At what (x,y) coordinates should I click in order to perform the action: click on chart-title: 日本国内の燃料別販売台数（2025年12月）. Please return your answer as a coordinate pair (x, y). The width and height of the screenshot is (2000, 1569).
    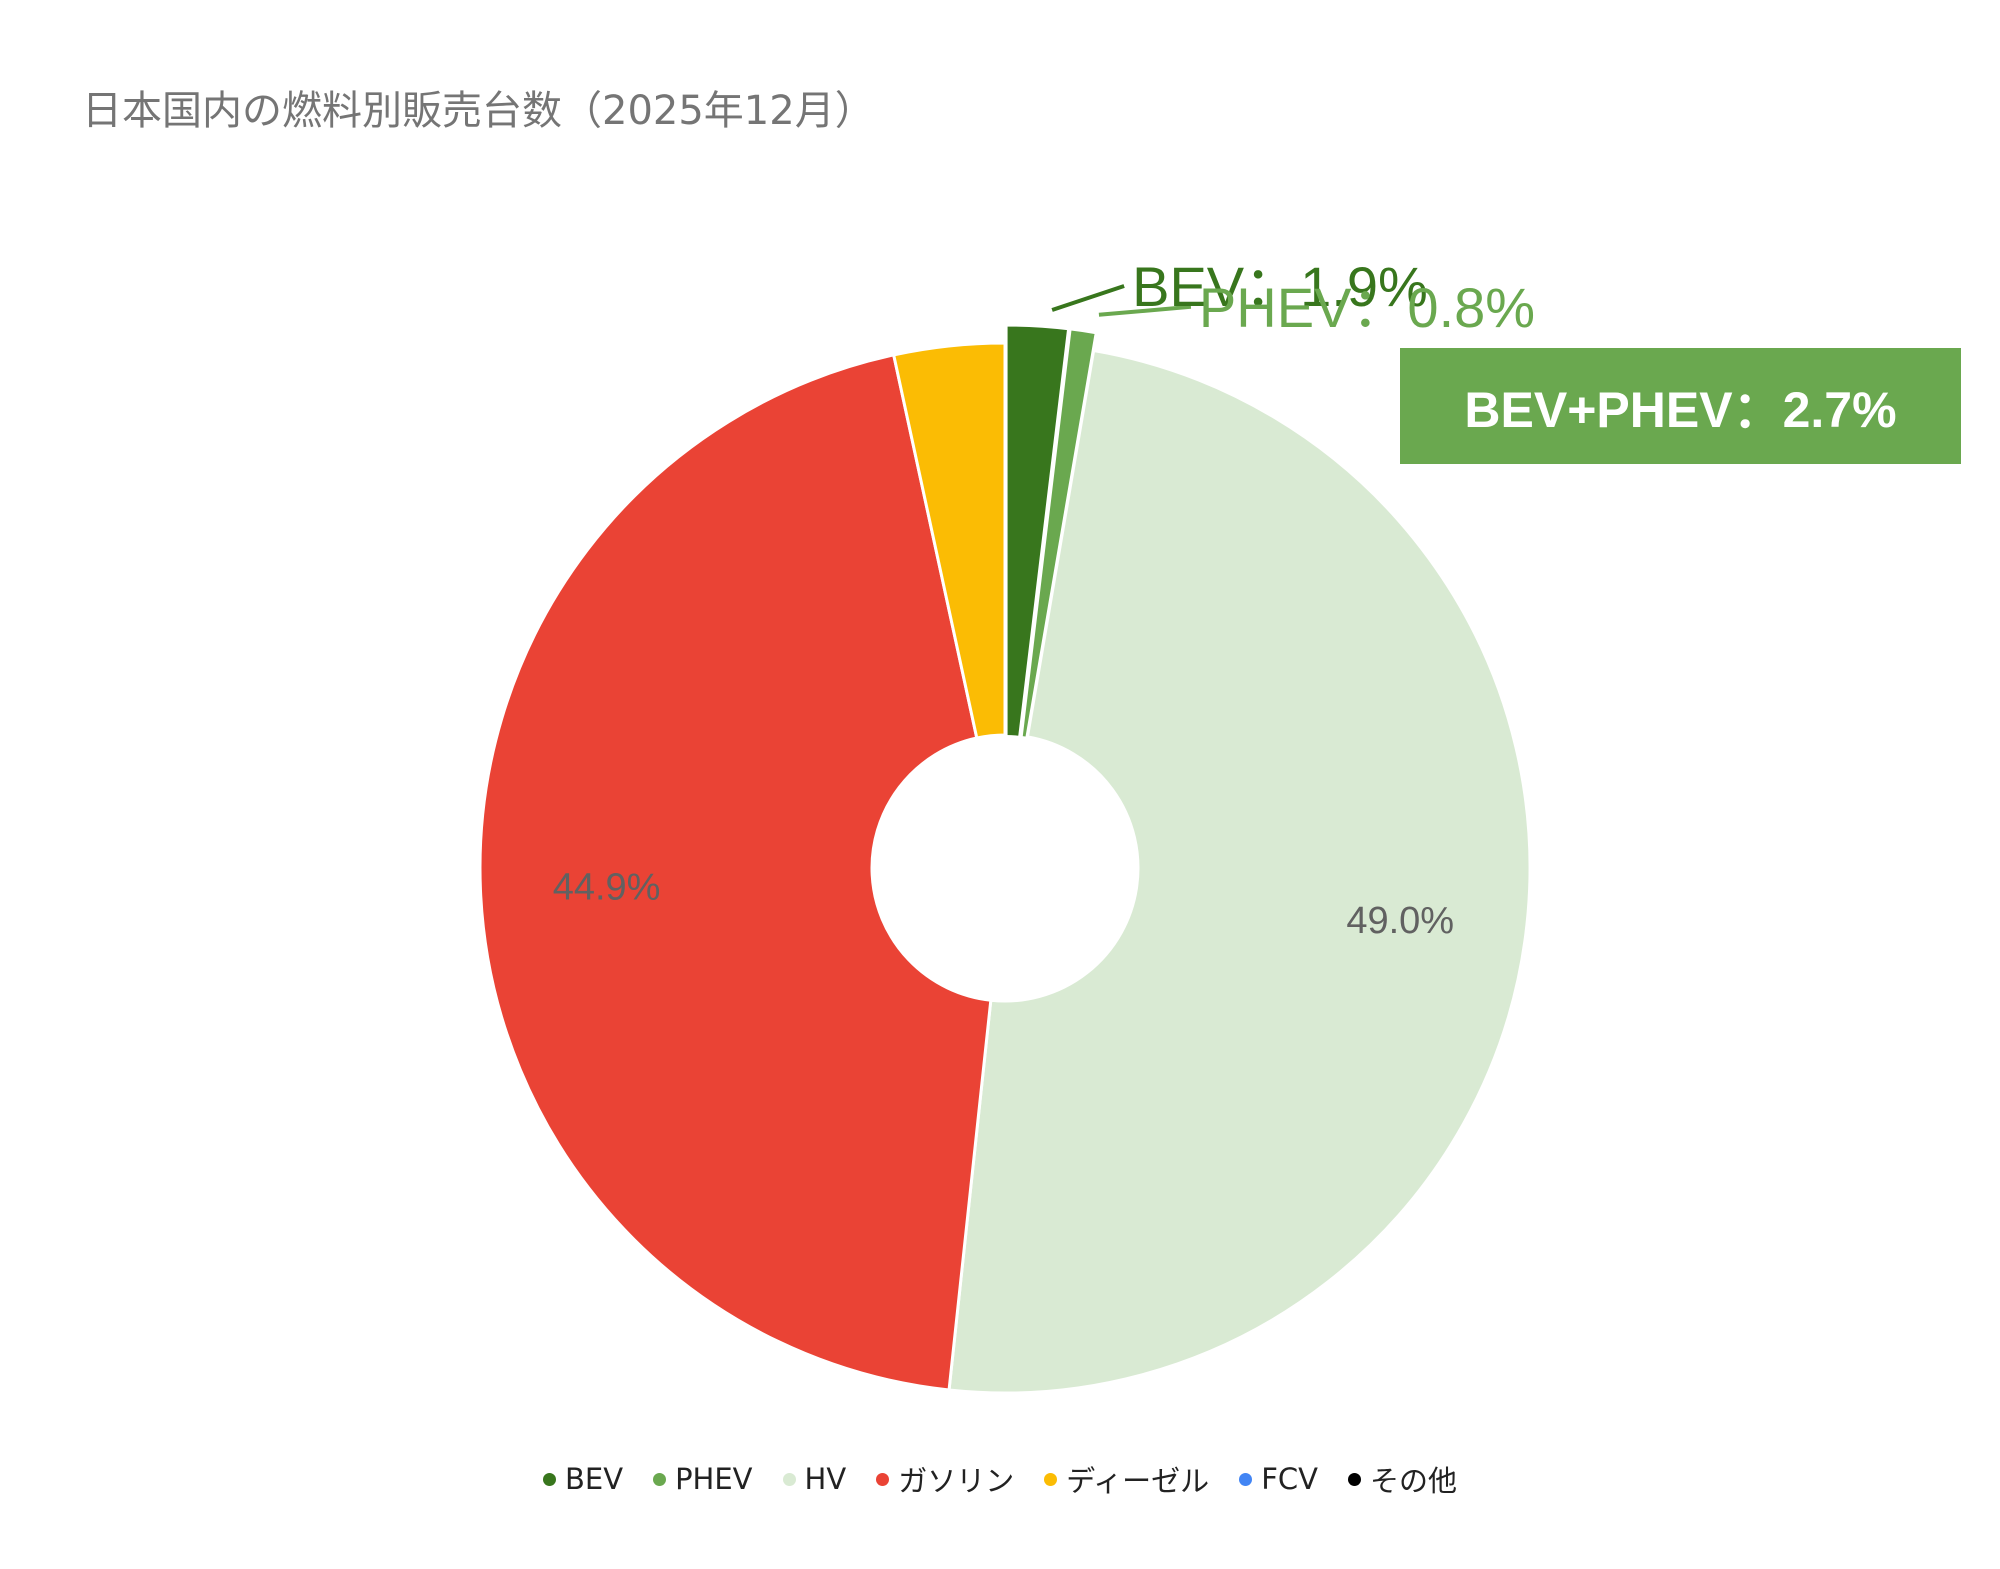
    Looking at the image, I should click on (478, 111).